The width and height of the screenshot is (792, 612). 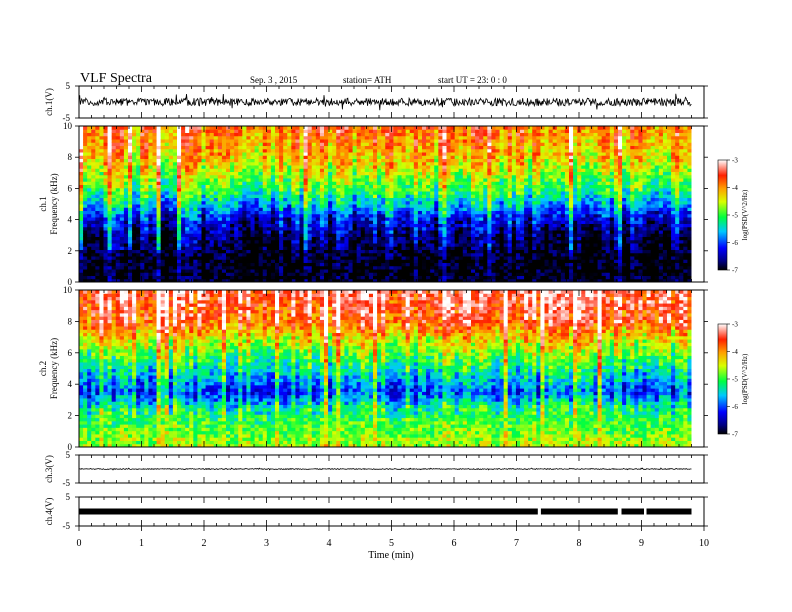 I want to click on start-time-label: start UT = 23: 0 : 0, so click(x=472, y=80).